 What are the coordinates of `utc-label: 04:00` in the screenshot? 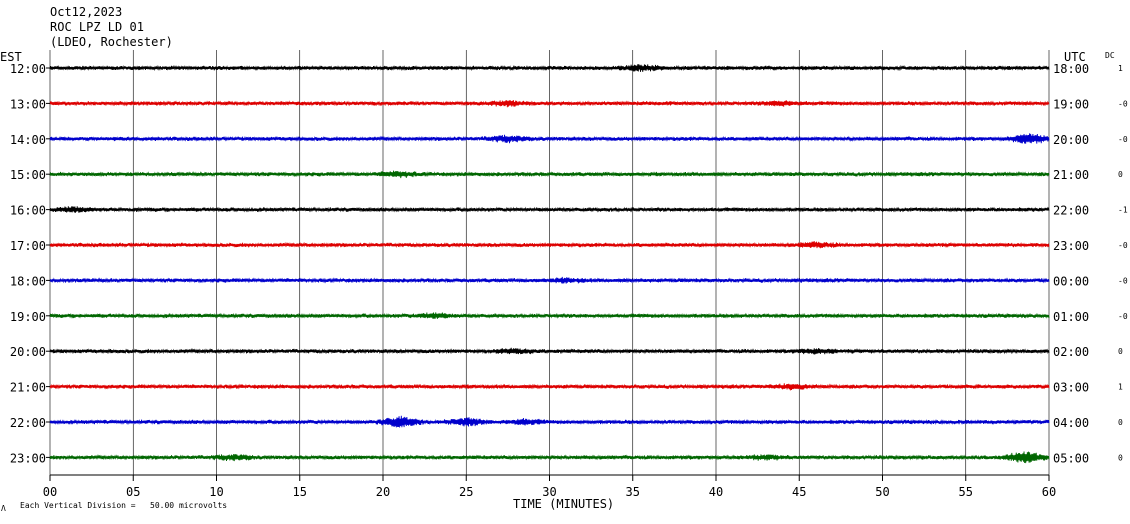 It's located at (1071, 423).